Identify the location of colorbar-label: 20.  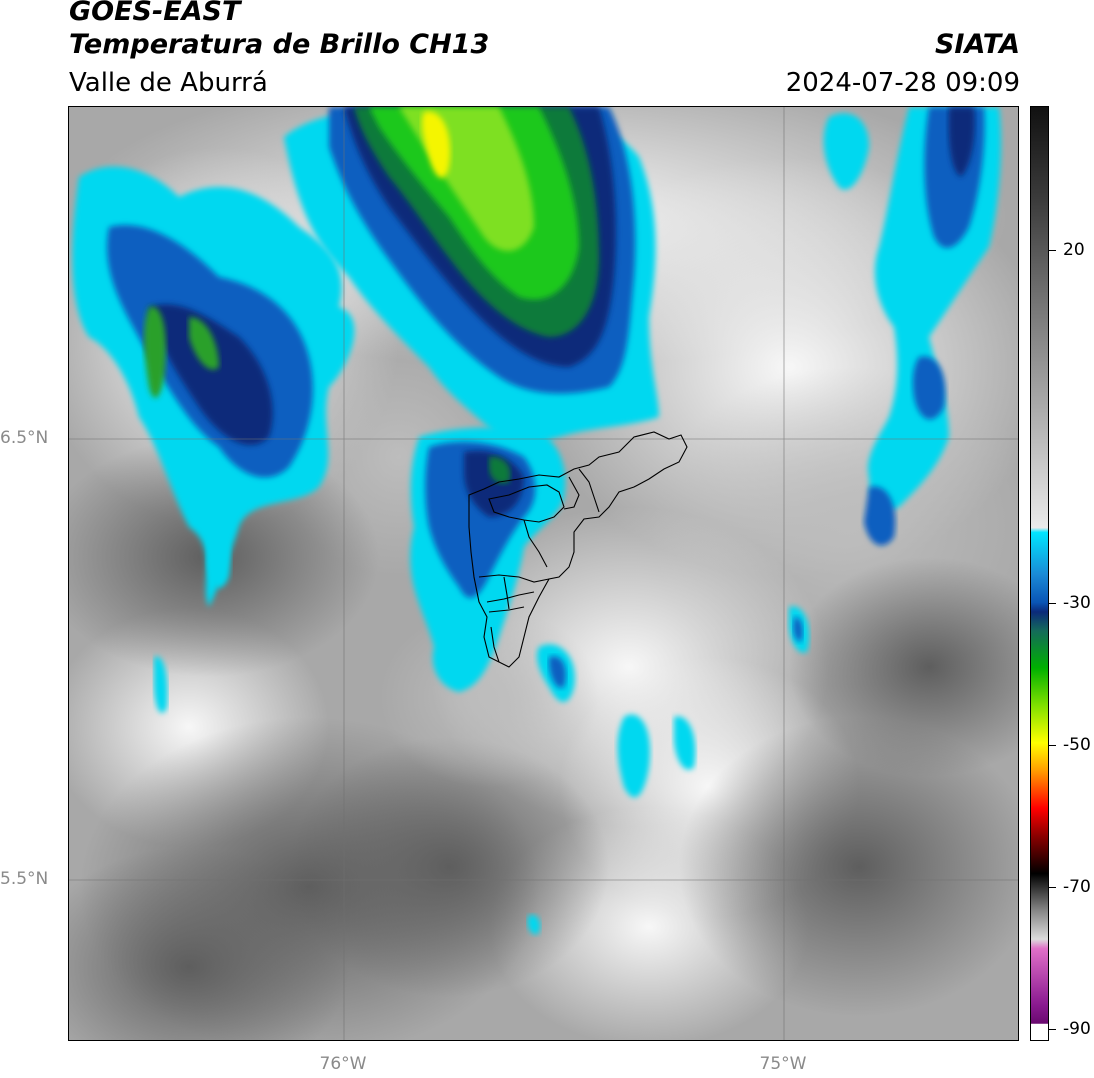
(1074, 250).